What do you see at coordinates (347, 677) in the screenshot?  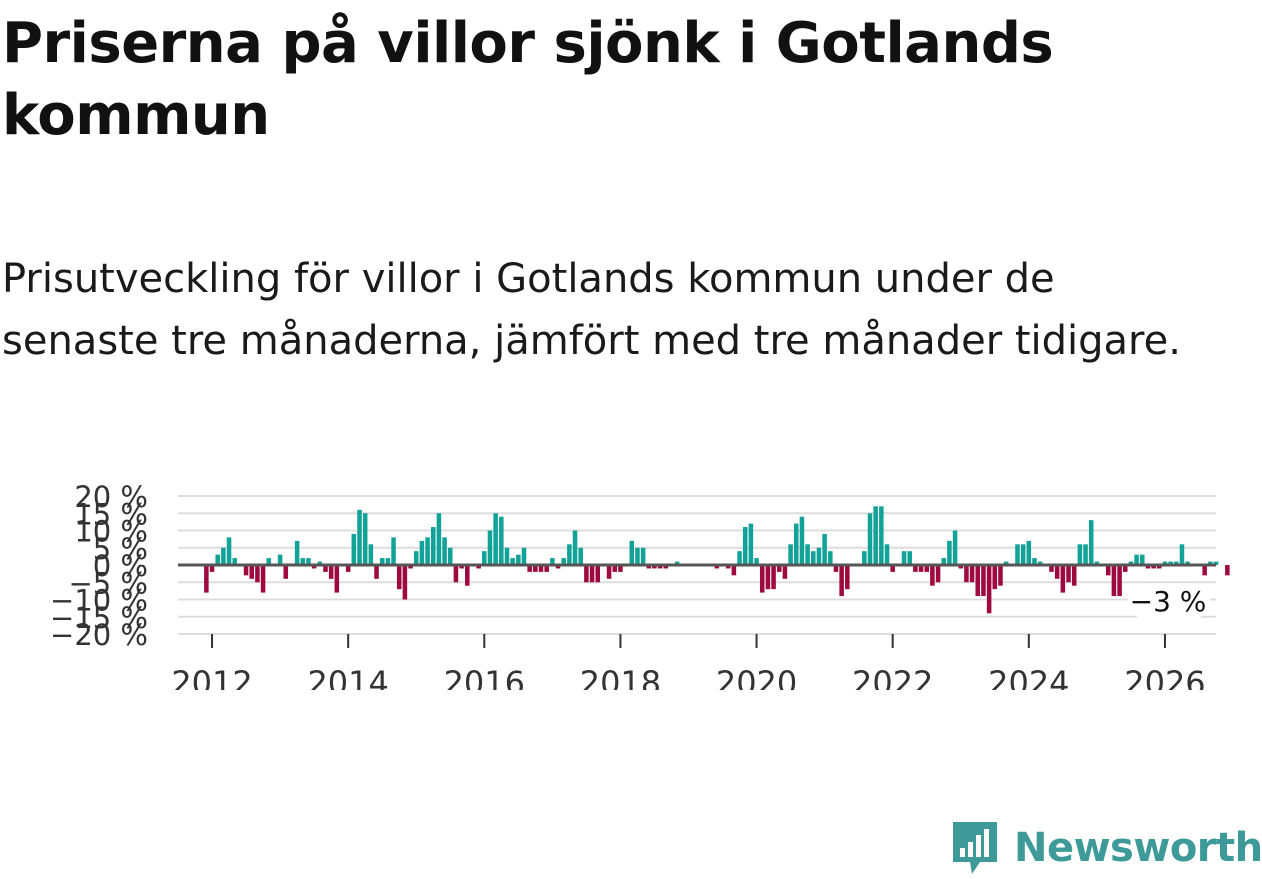 I see `x-tick-label: 2014` at bounding box center [347, 677].